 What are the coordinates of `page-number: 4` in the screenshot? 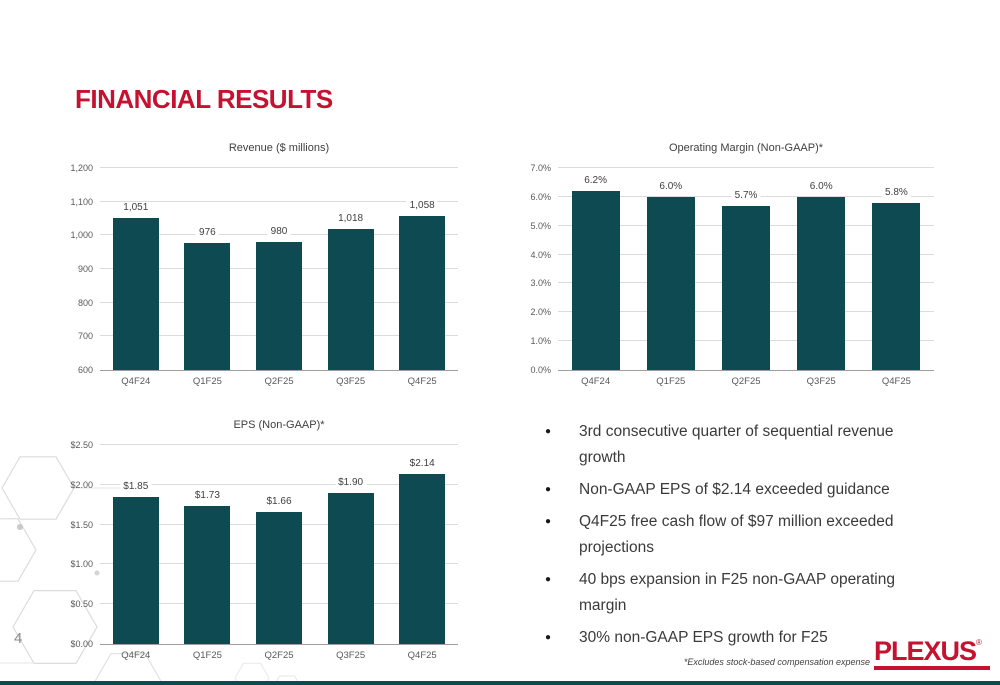 It's located at (18, 638).